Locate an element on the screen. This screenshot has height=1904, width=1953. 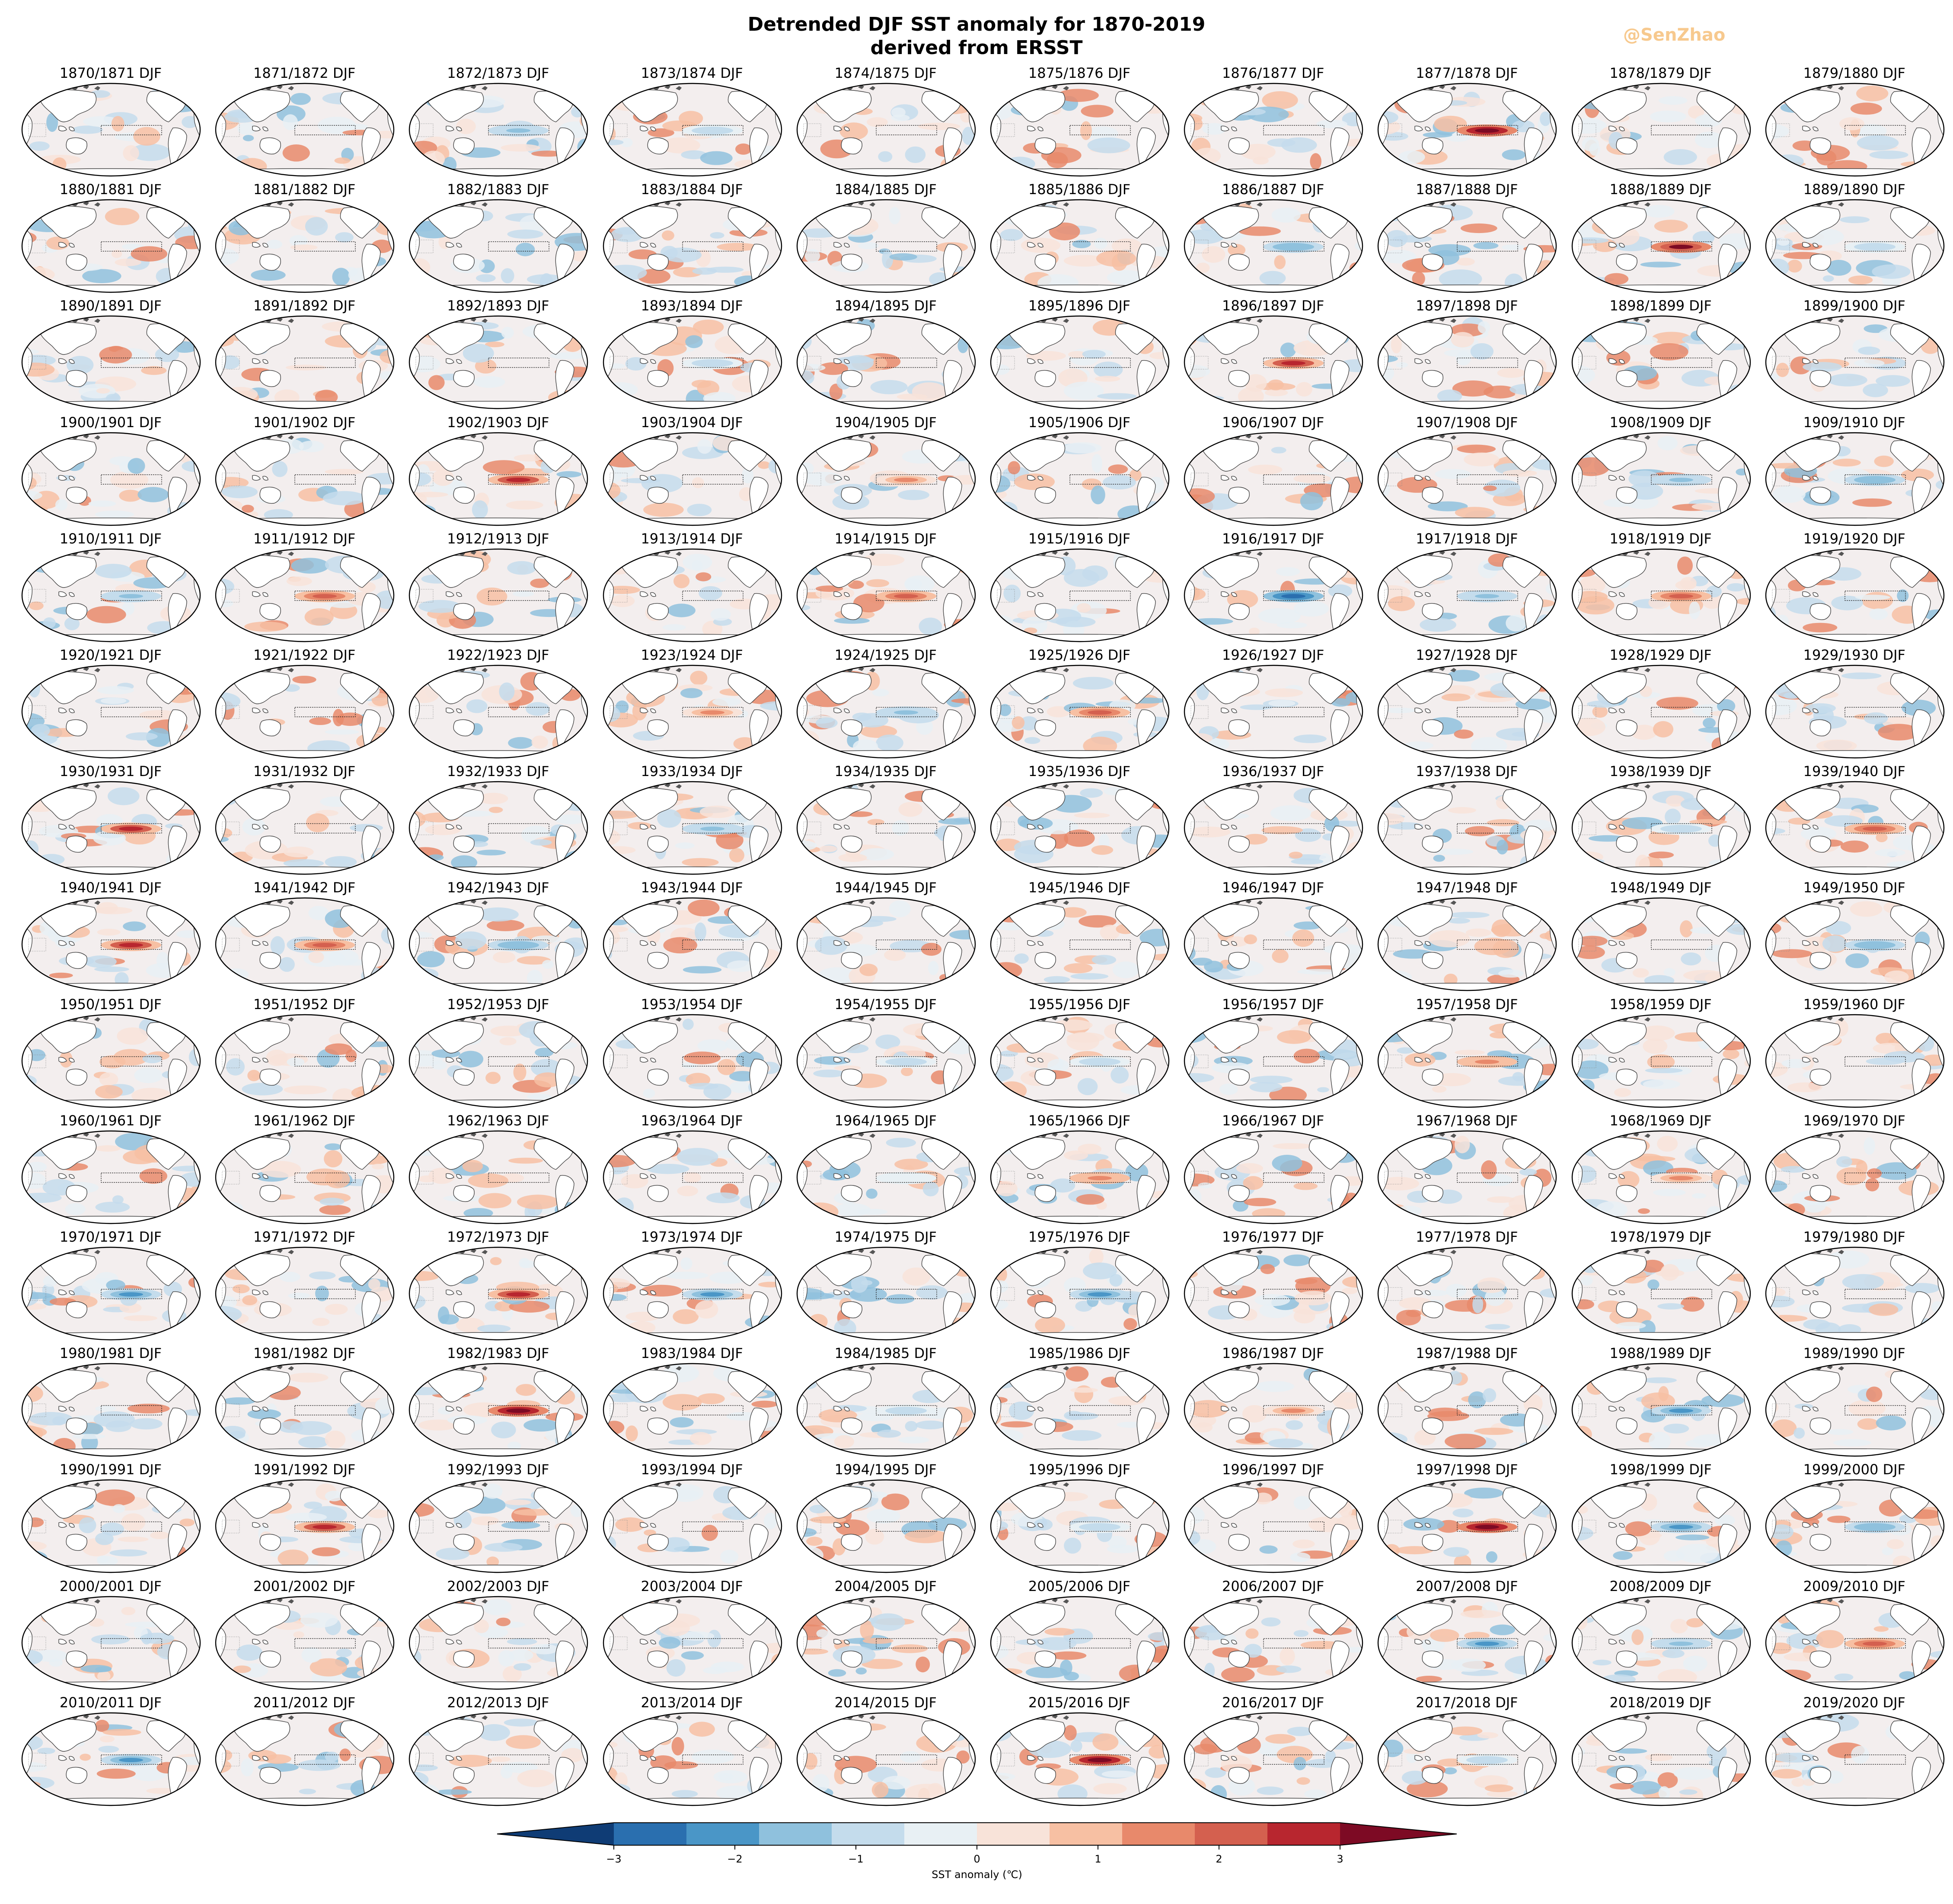
map-panel: 1999/2000 DJF is located at coordinates (1854, 1519).